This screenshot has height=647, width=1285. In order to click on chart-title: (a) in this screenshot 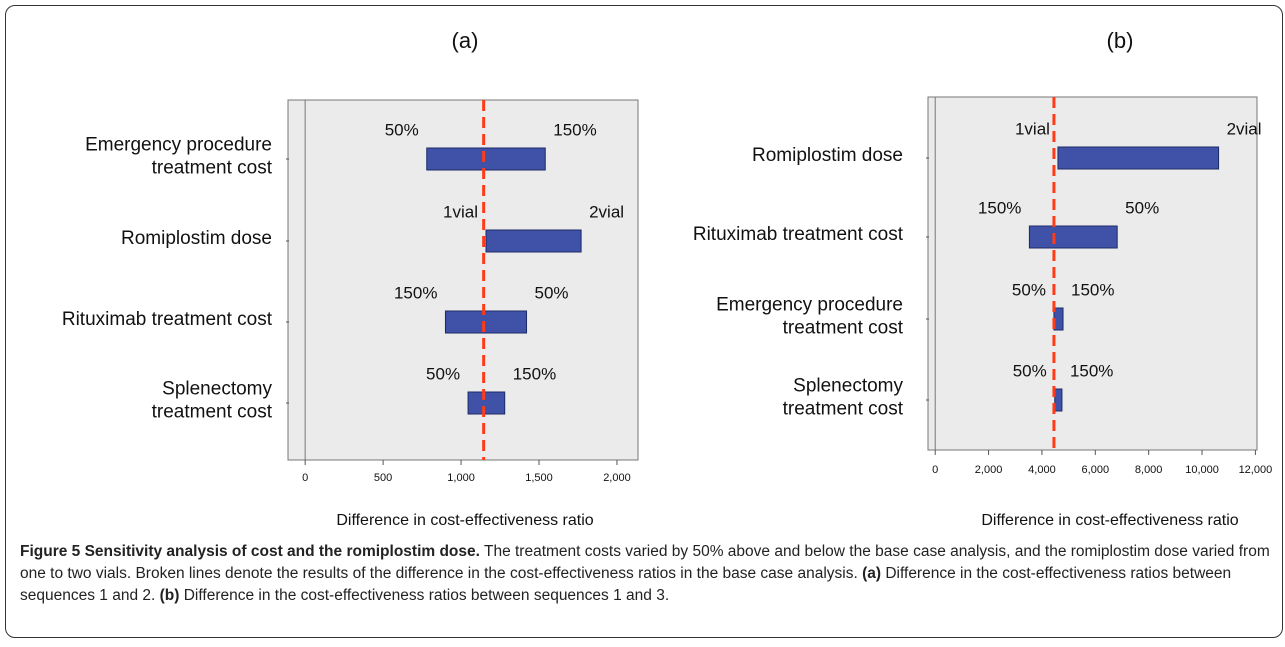, I will do `click(465, 40)`.